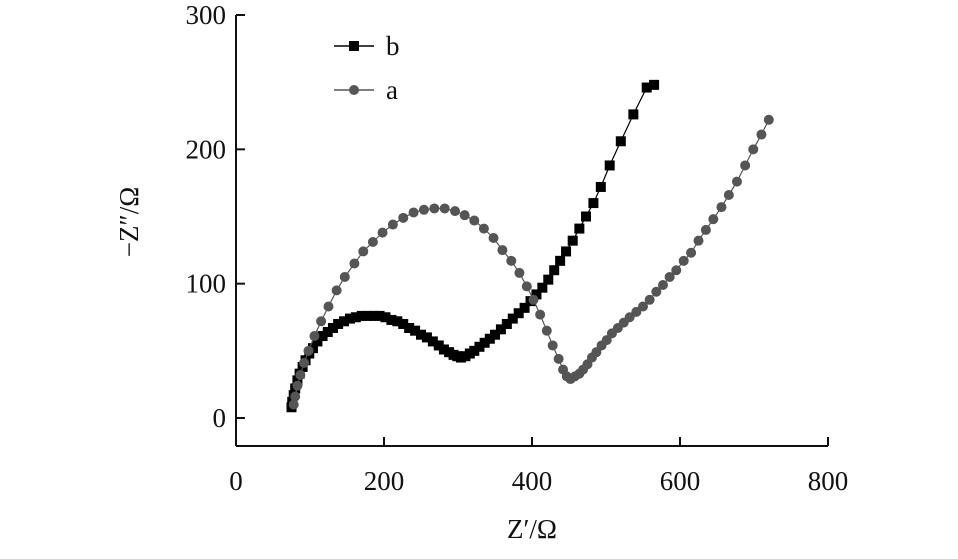 Image resolution: width=958 pixels, height=559 pixels. What do you see at coordinates (206, 284) in the screenshot?
I see `y-tick-label: 100` at bounding box center [206, 284].